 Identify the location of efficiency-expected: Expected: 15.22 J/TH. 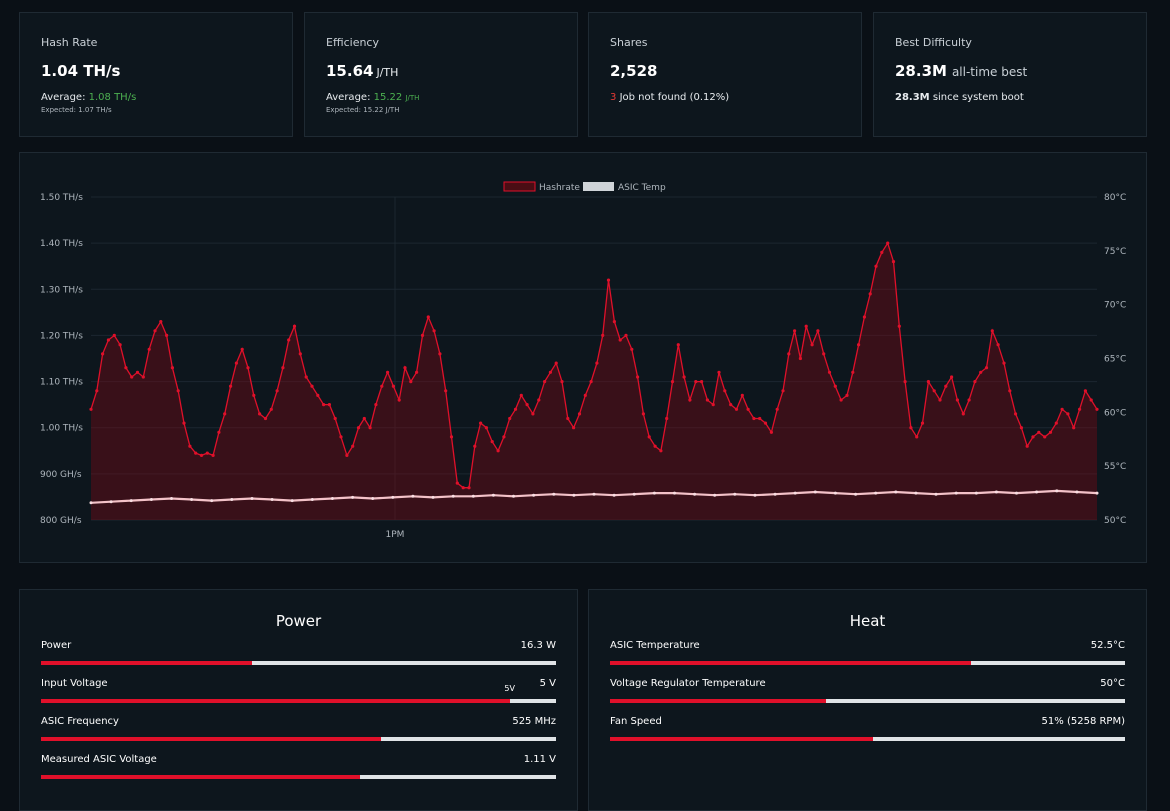
(363, 110).